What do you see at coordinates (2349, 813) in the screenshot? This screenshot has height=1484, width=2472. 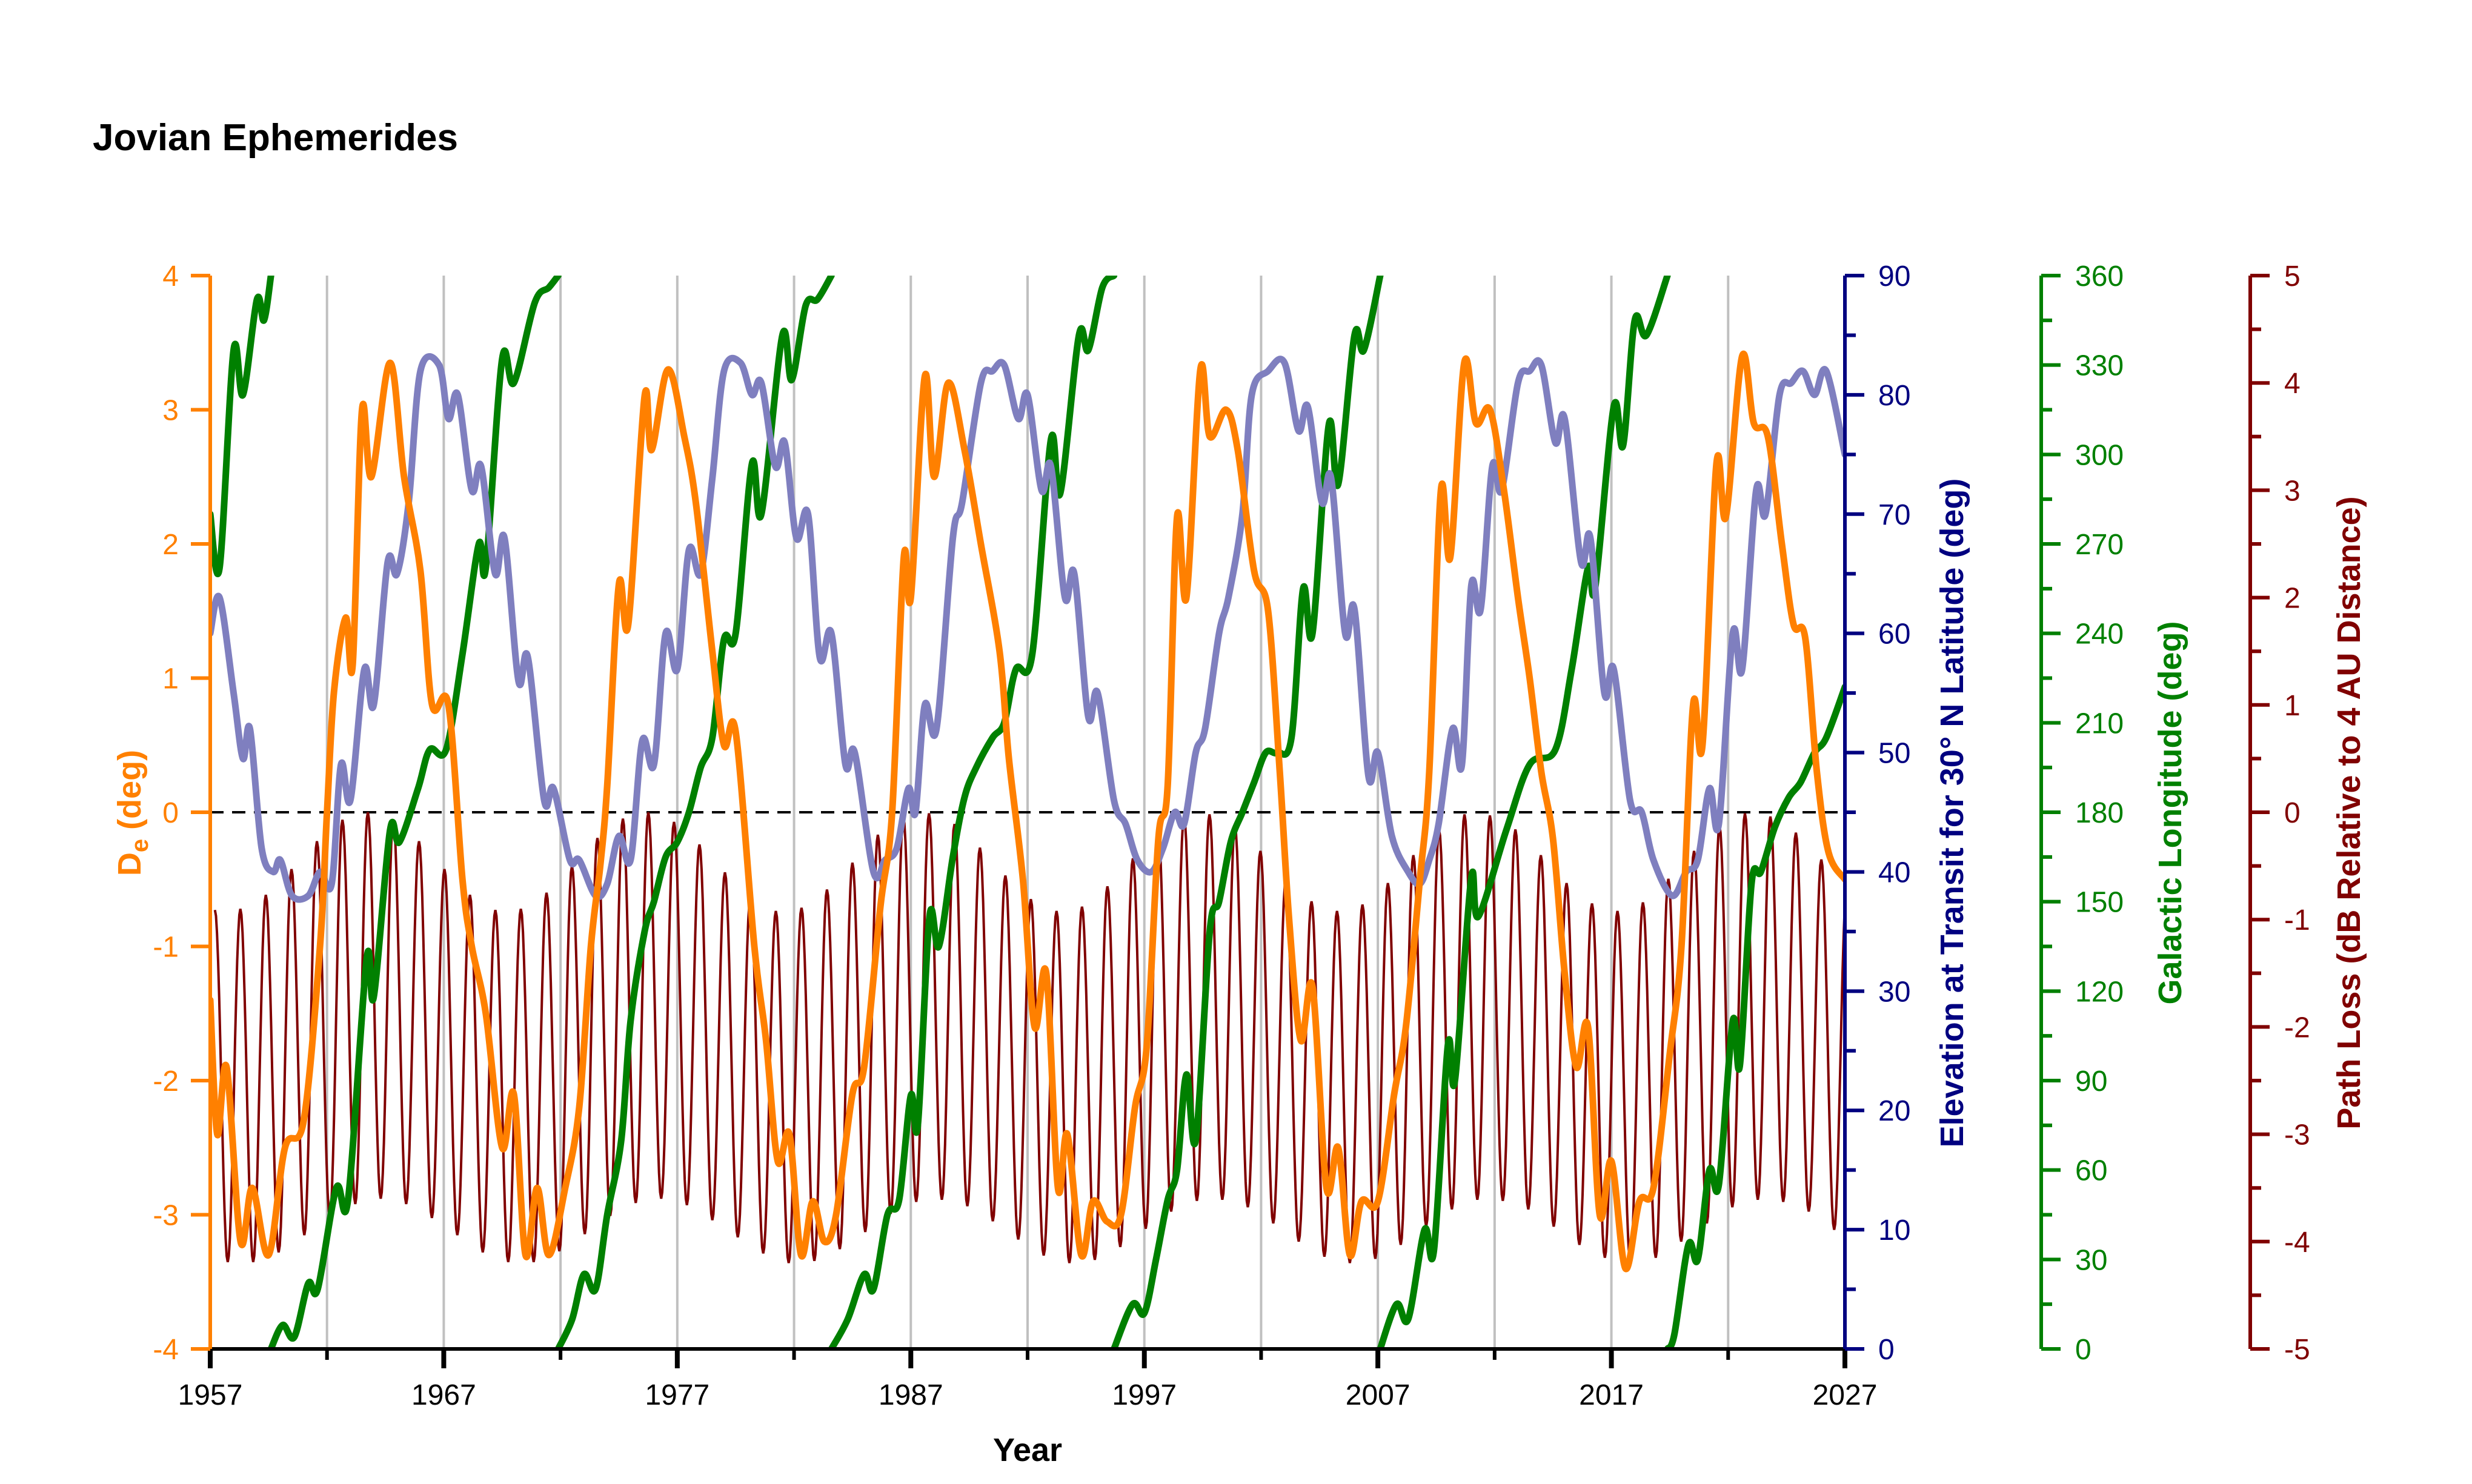 I see `pathloss-axis-title: Path Loss (dB Relative to 4 AU Distance)` at bounding box center [2349, 813].